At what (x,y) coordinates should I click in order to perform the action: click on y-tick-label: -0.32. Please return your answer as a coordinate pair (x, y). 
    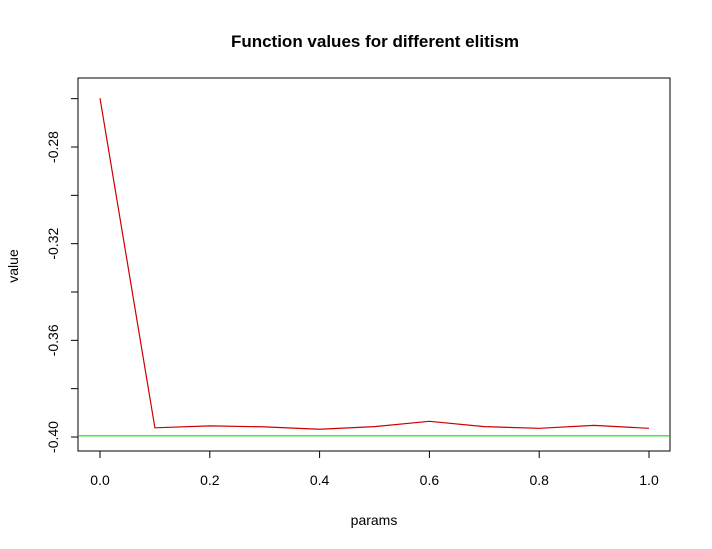
    Looking at the image, I should click on (53, 244).